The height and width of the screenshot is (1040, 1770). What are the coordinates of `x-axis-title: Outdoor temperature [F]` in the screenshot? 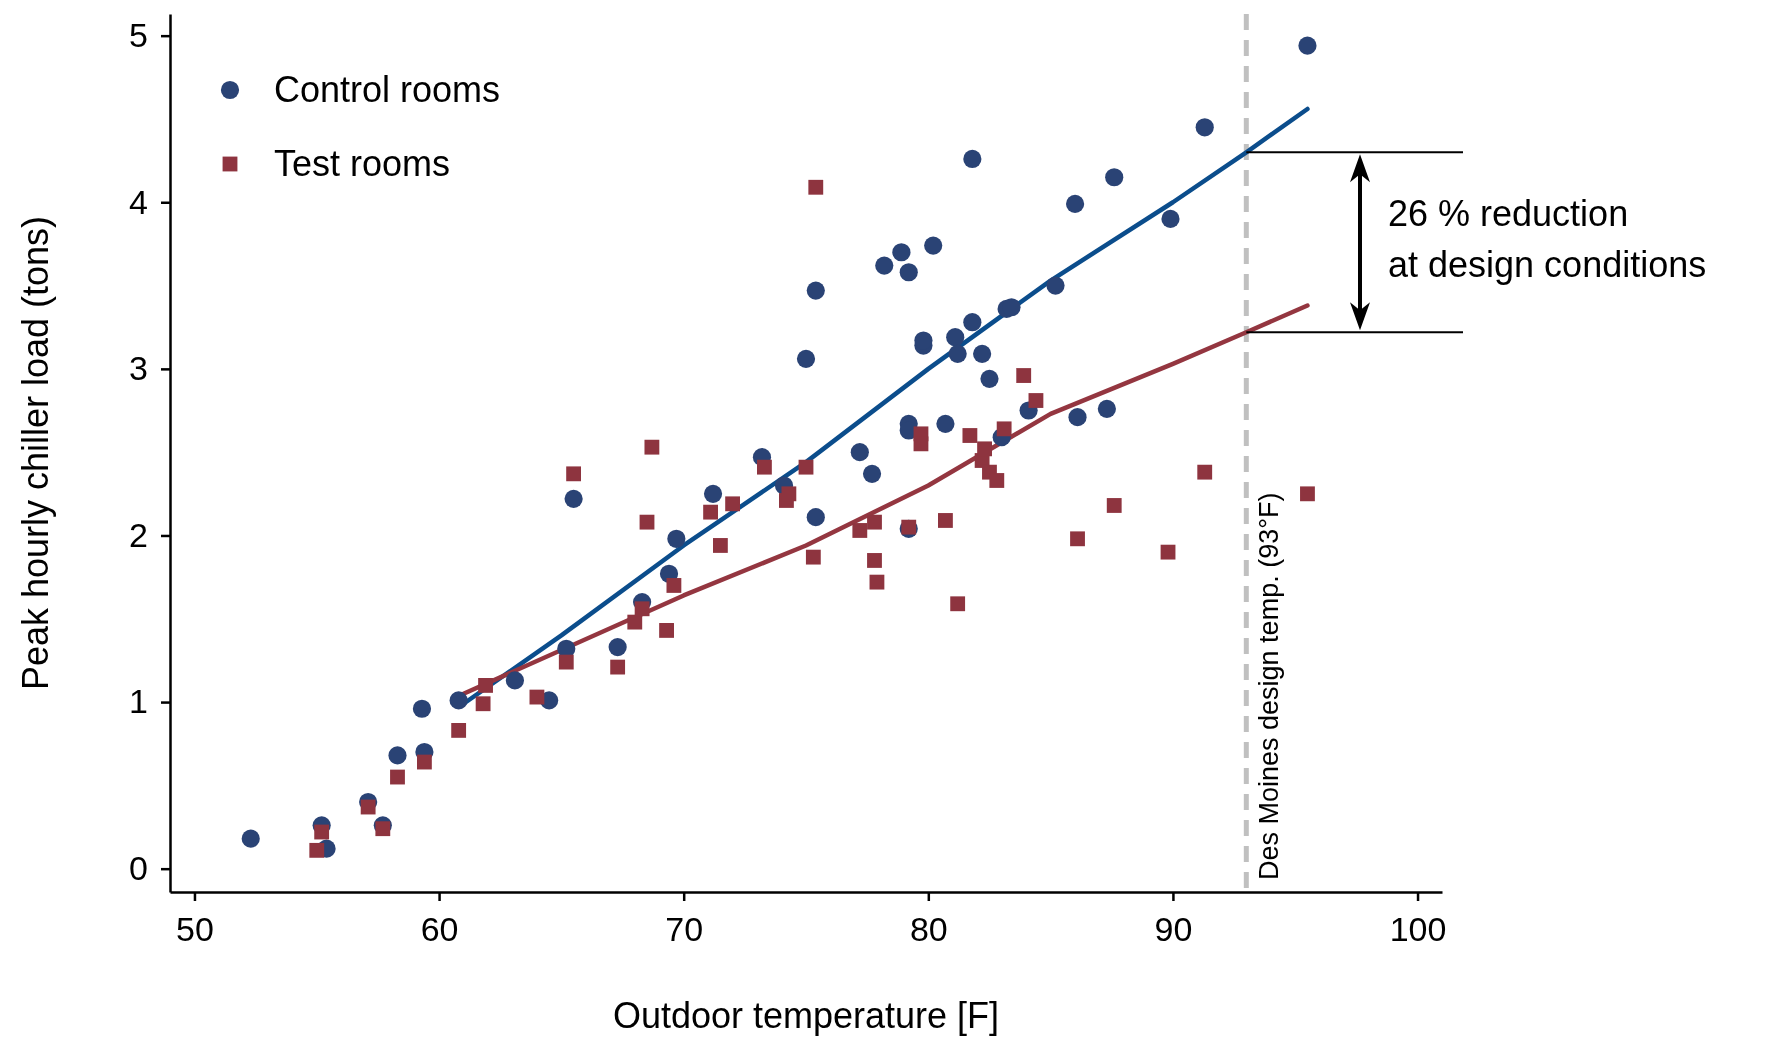 It's located at (806, 1015).